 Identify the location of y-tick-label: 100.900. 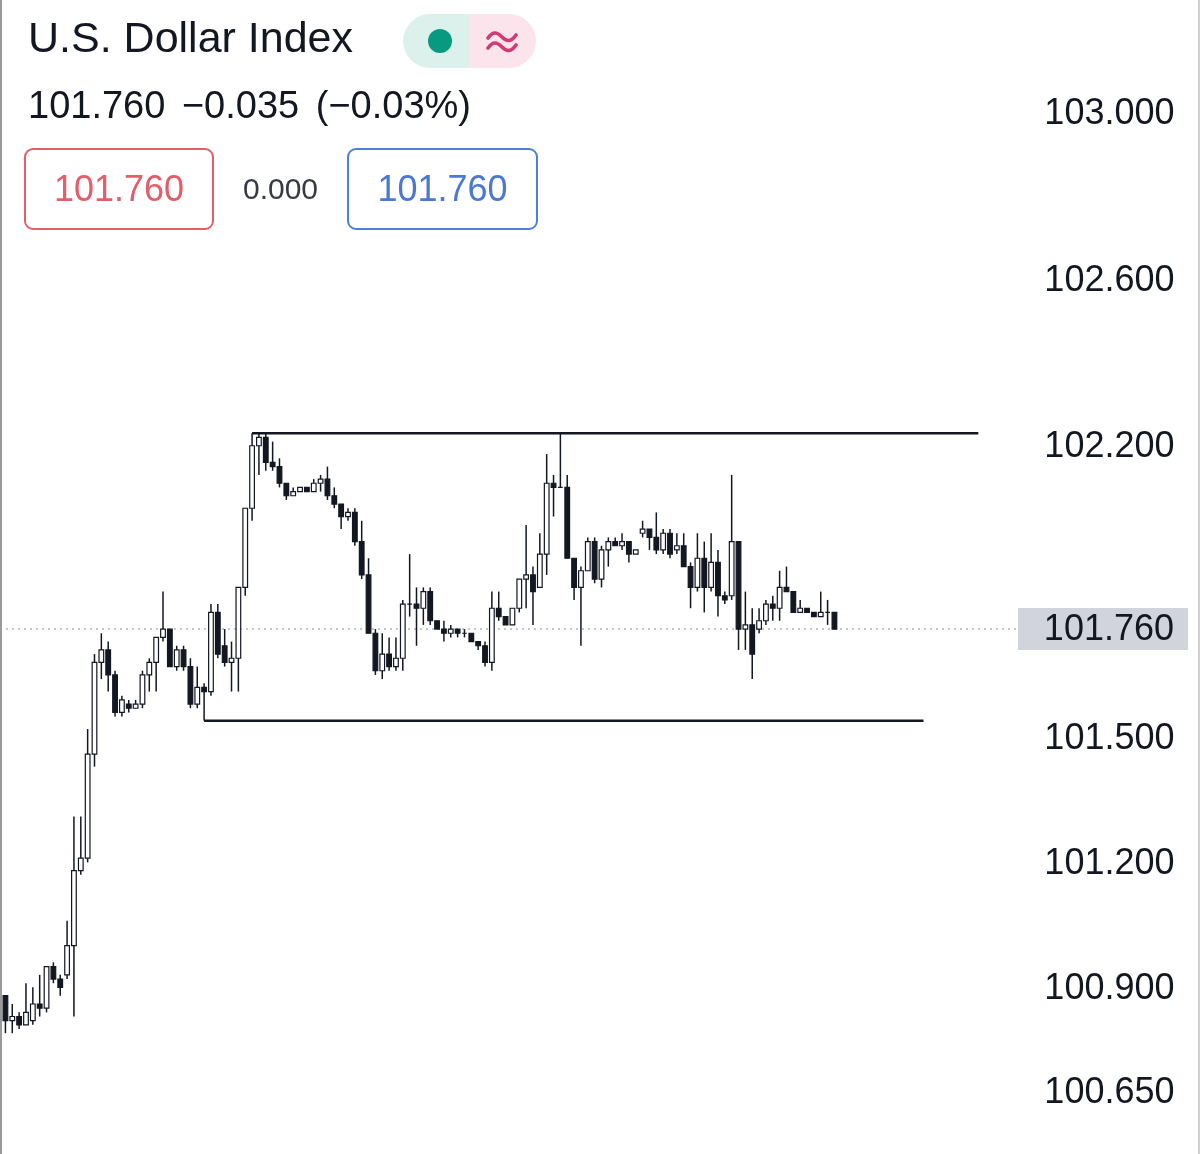
(1109, 986).